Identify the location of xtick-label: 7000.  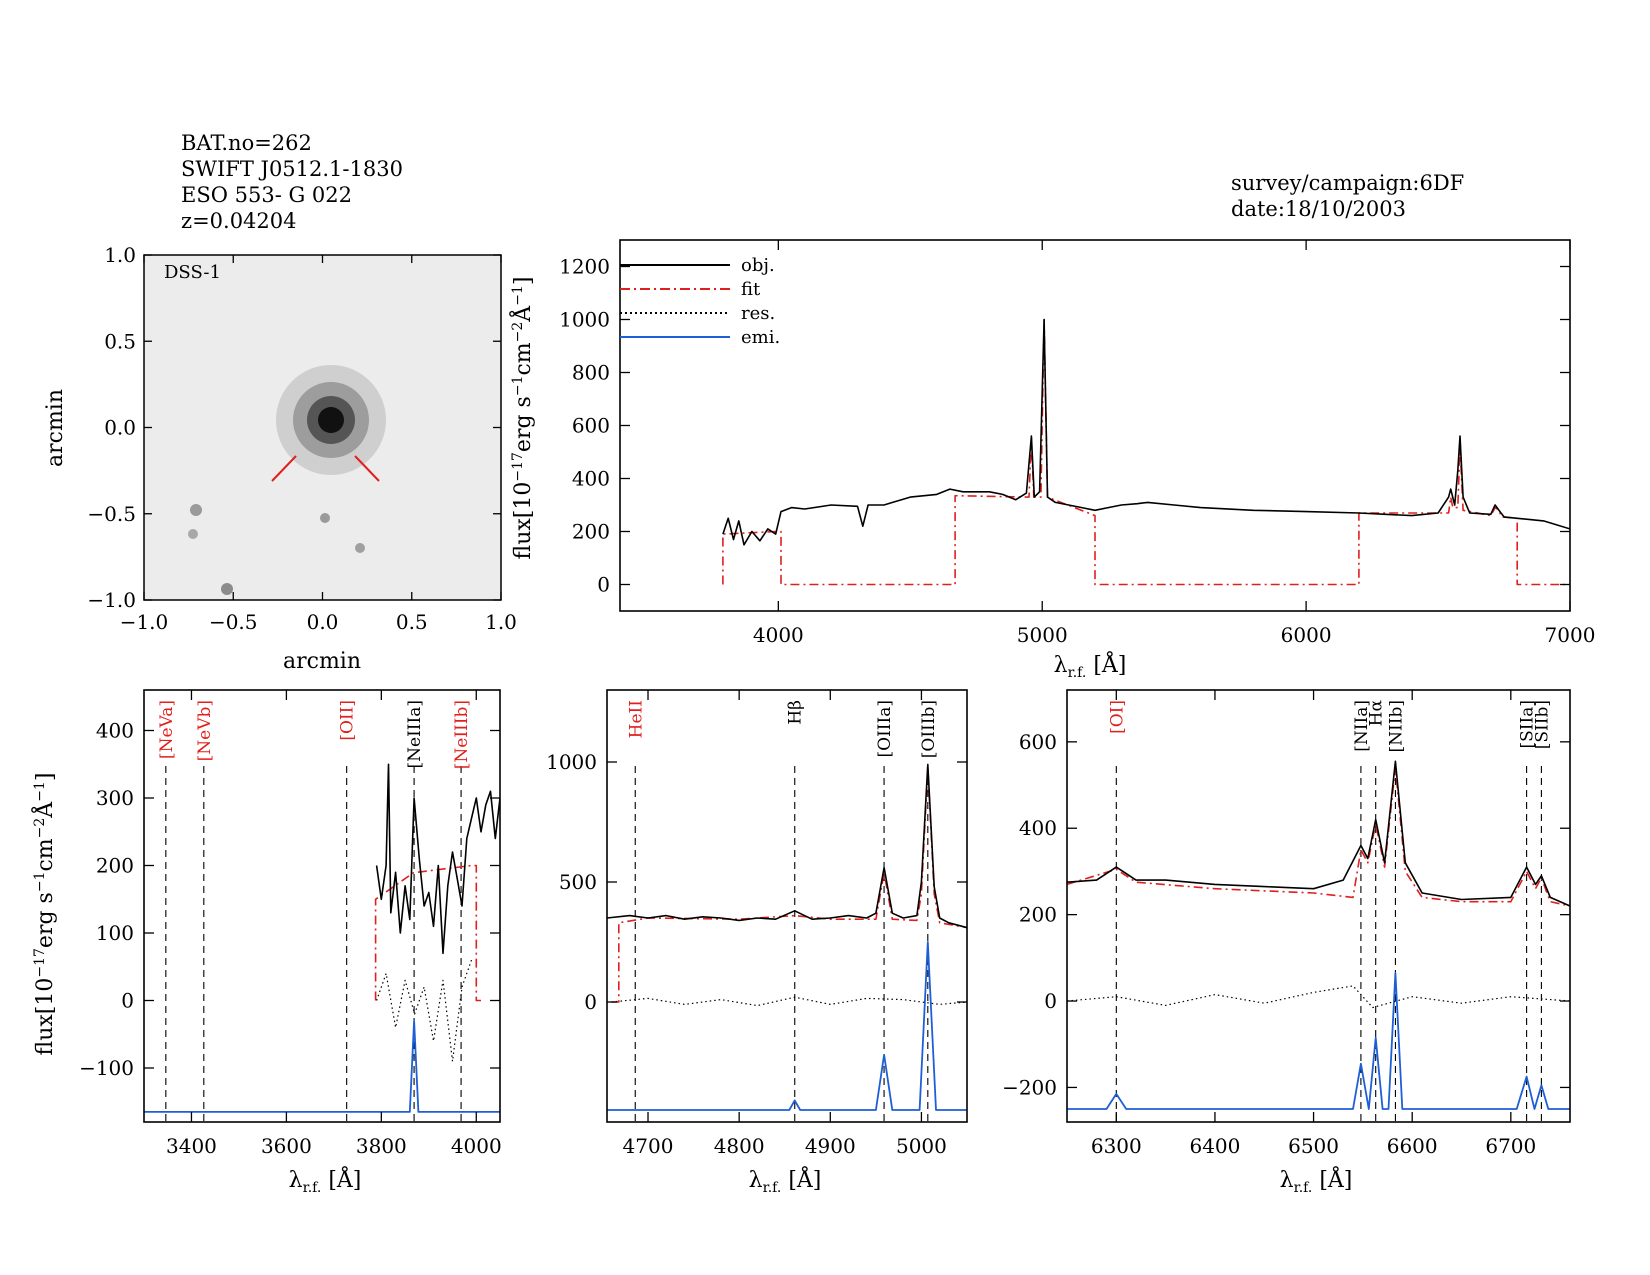
(1570, 635).